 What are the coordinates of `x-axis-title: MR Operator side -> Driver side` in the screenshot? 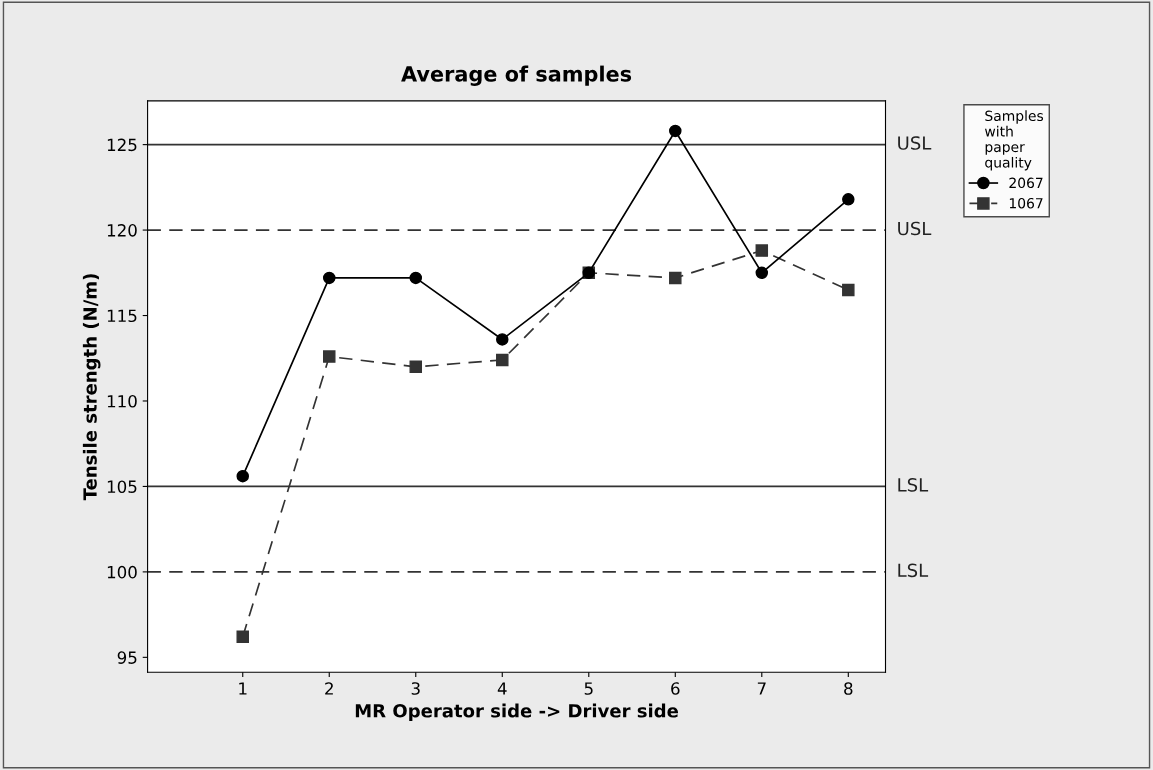 It's located at (517, 712).